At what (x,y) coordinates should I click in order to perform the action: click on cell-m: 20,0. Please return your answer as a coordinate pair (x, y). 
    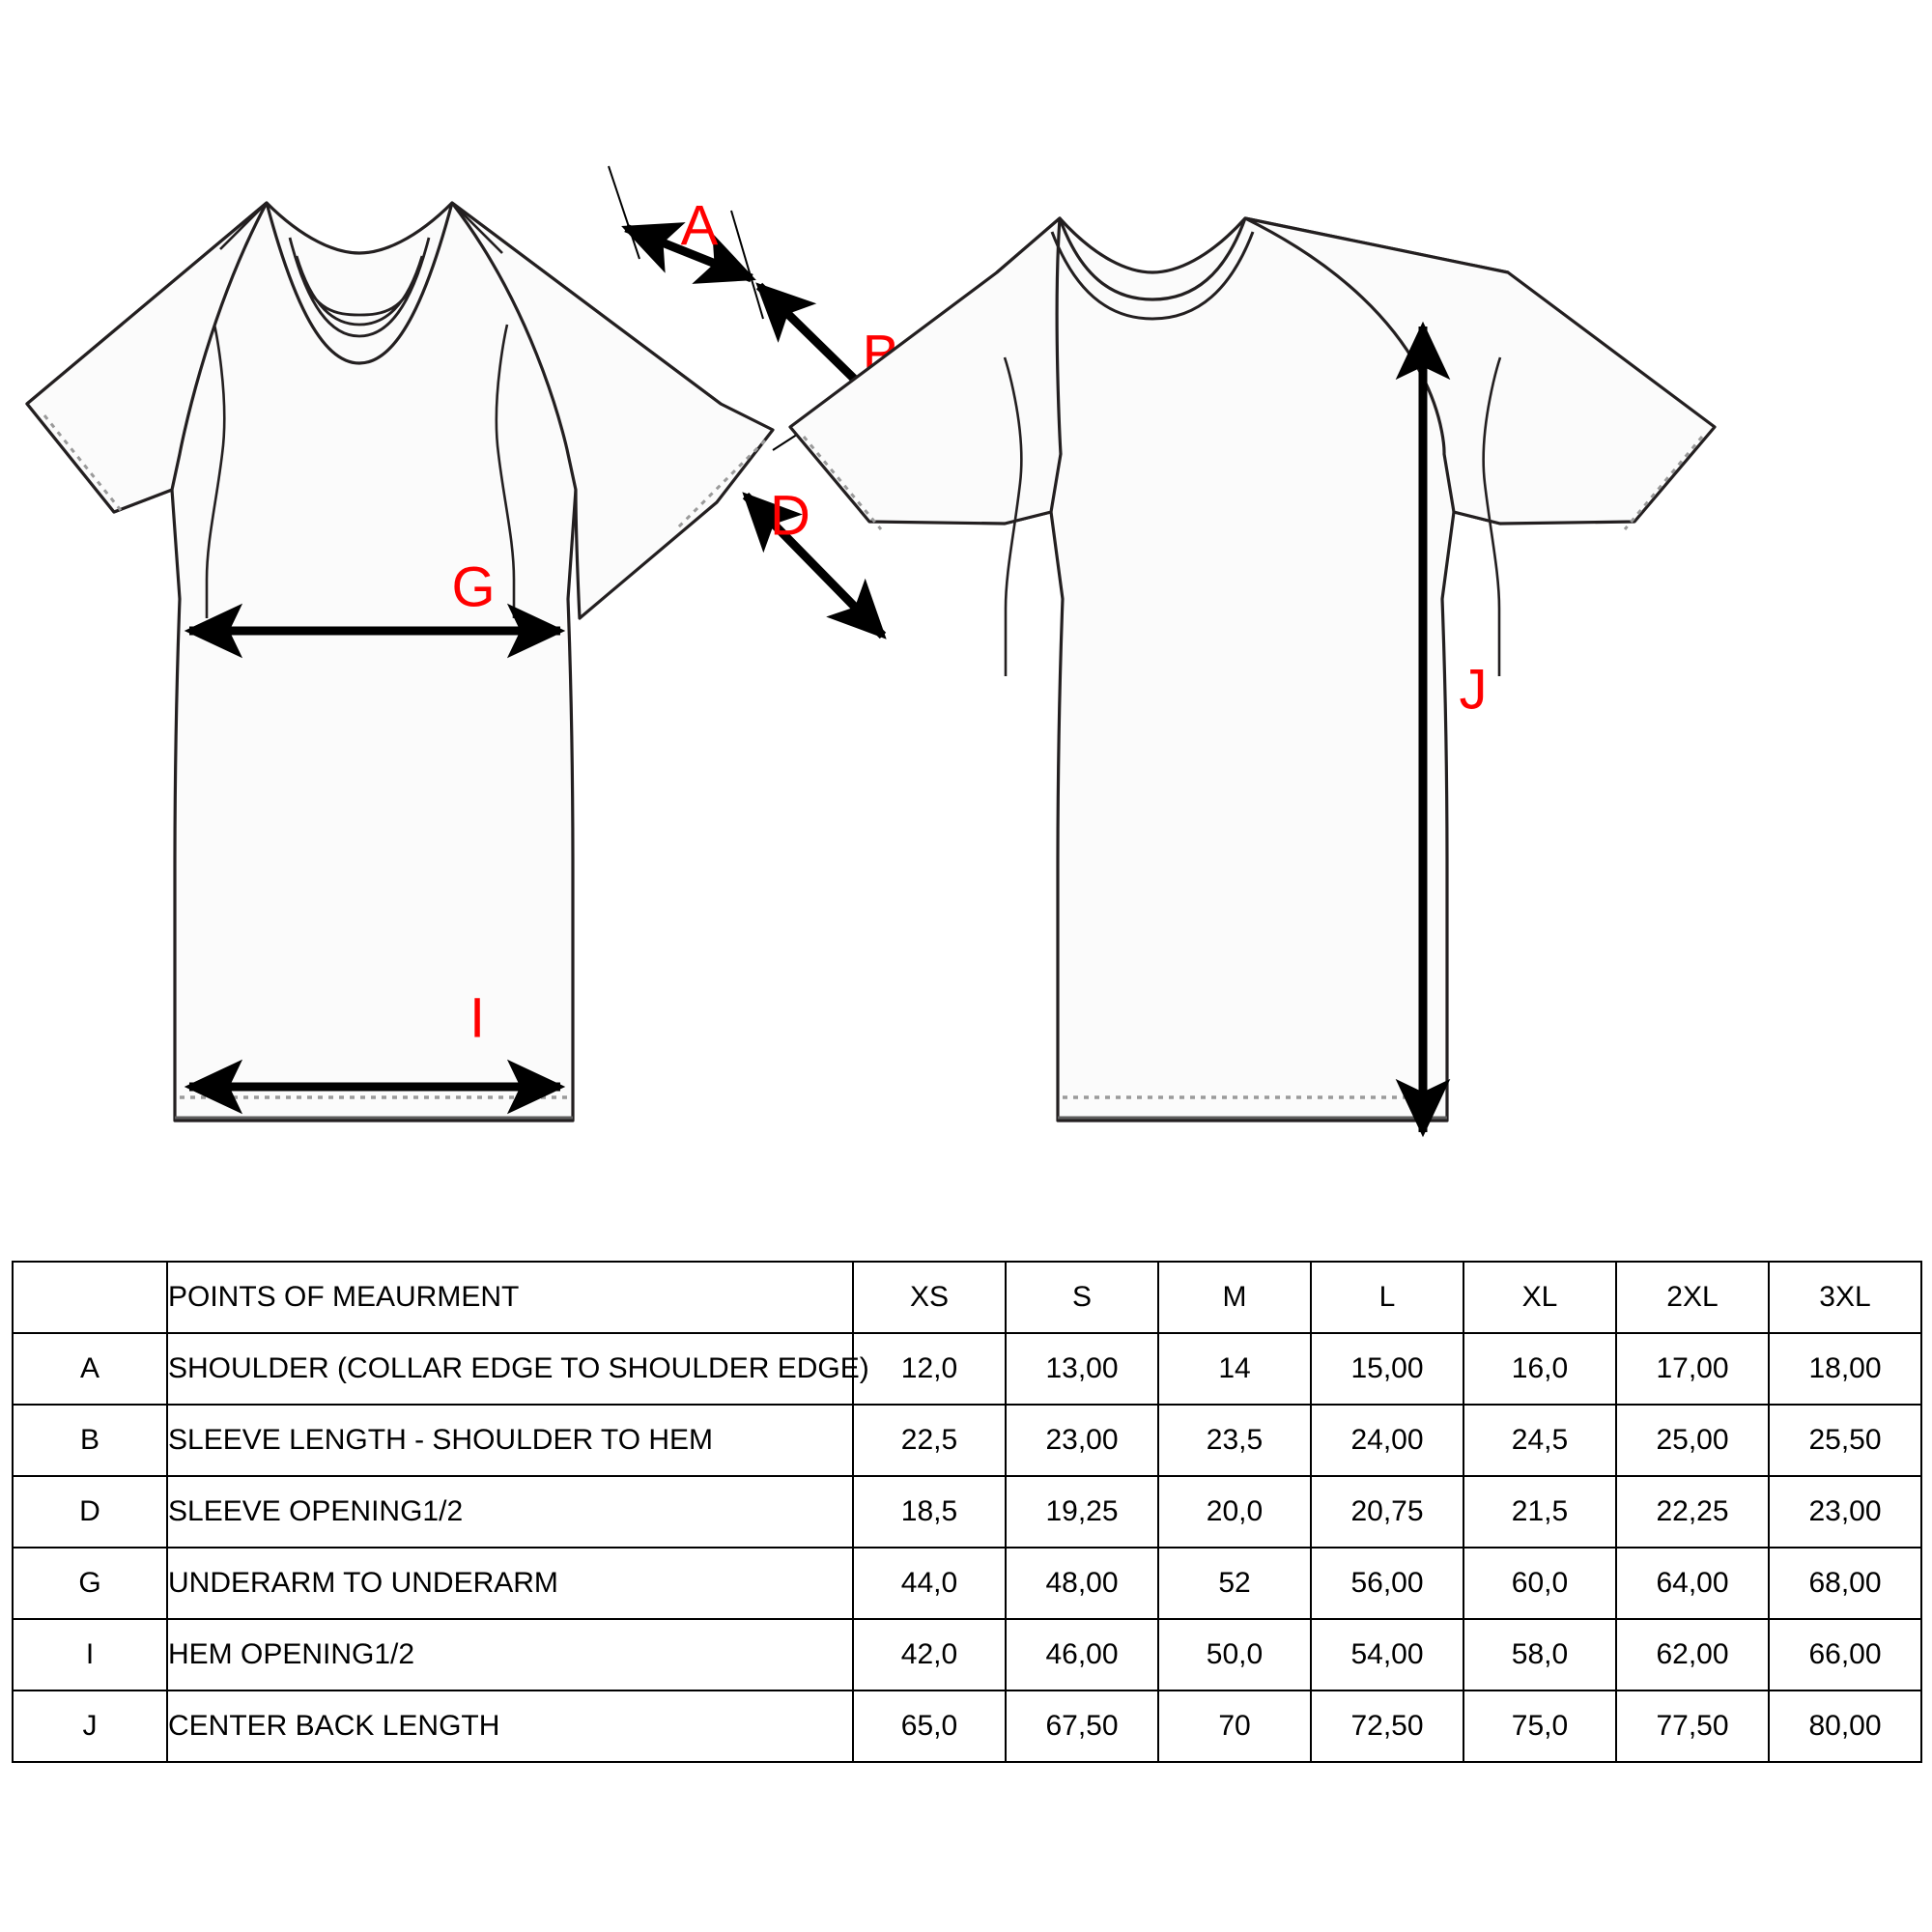
    Looking at the image, I should click on (1234, 1511).